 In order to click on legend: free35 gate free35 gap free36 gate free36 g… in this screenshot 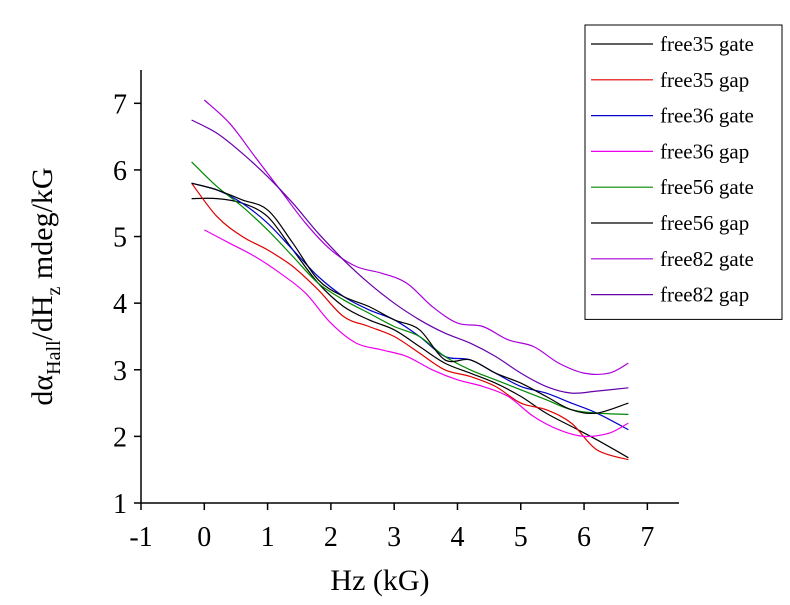, I will do `click(683, 172)`.